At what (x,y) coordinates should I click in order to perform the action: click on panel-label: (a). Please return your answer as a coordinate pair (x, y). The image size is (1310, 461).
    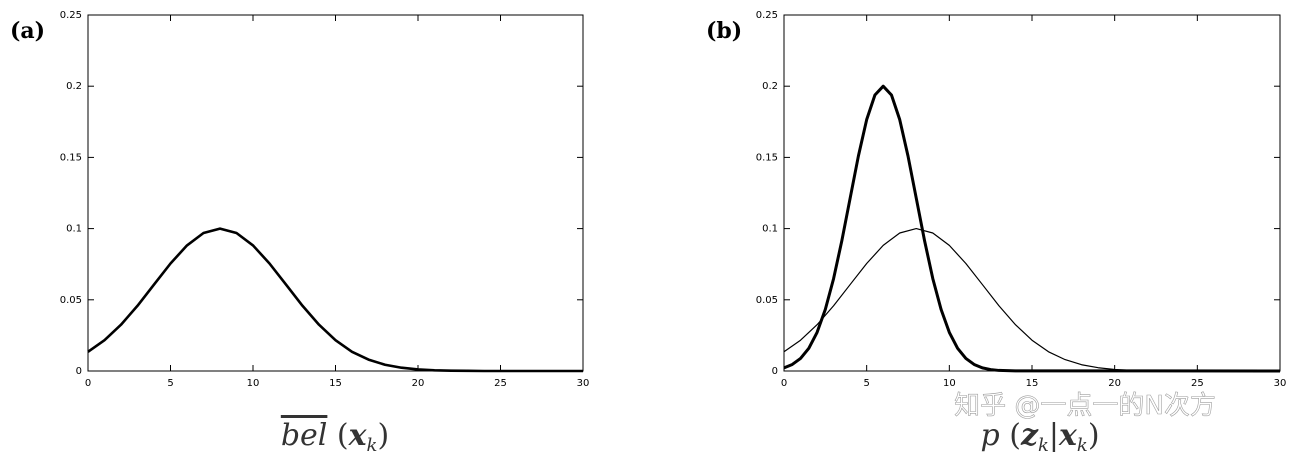
    Looking at the image, I should click on (27, 31).